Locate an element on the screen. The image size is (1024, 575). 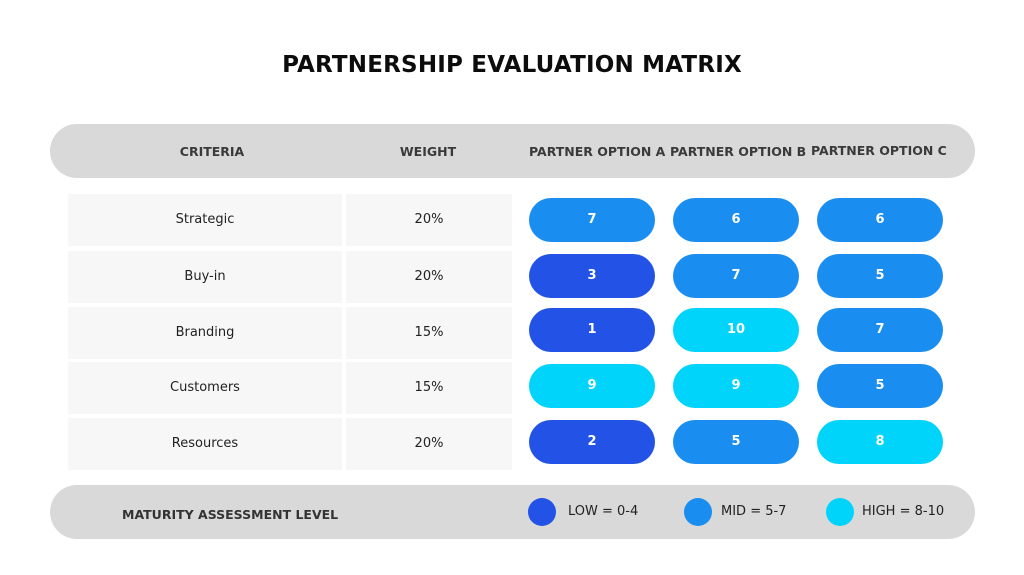
page-title: PARTNERSHIP EVALUATION MATRIX is located at coordinates (512, 65).